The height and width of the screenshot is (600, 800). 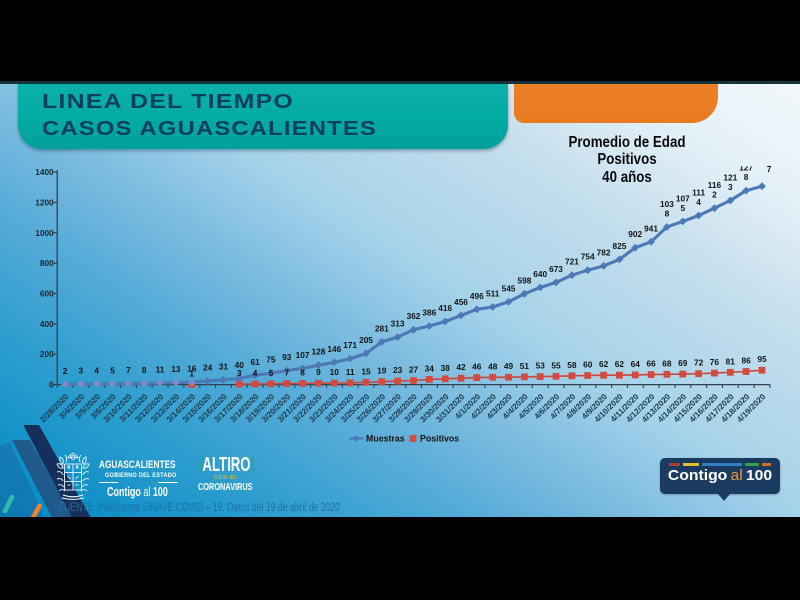 What do you see at coordinates (224, 366) in the screenshot?
I see `svg-text: 31` at bounding box center [224, 366].